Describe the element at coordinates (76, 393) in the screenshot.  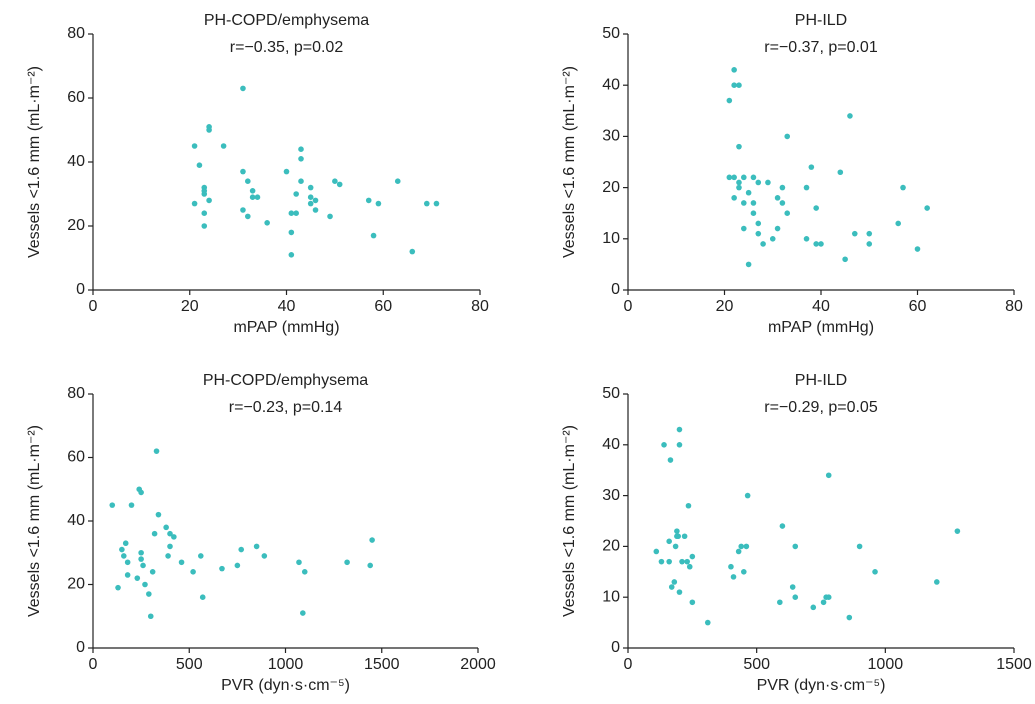
I see `y-tick-label: 80` at that location.